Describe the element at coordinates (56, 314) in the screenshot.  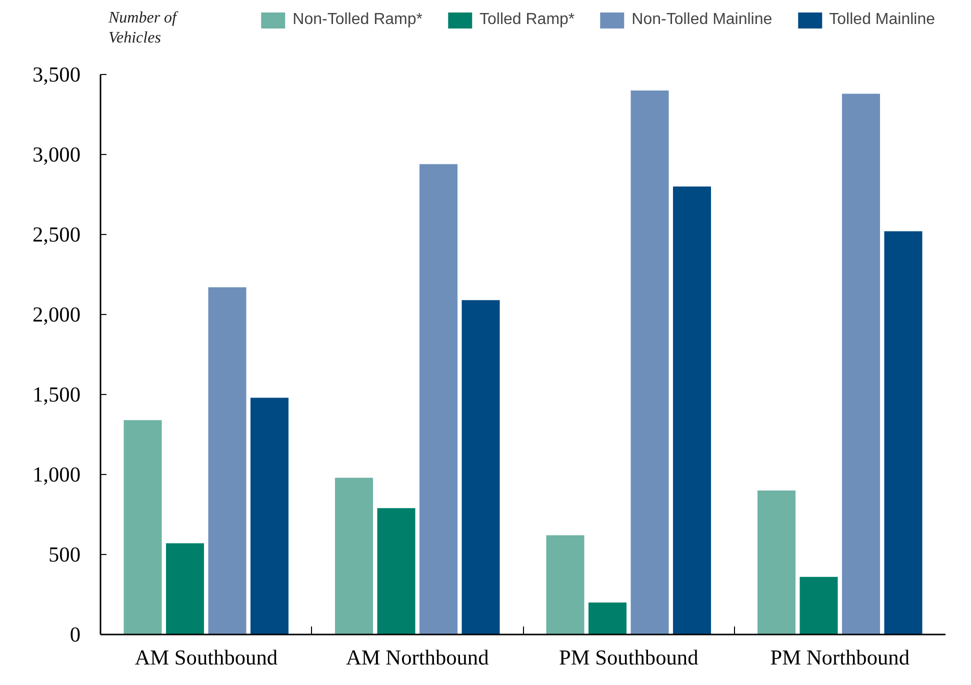
I see `y-tick-label: 2,000` at that location.